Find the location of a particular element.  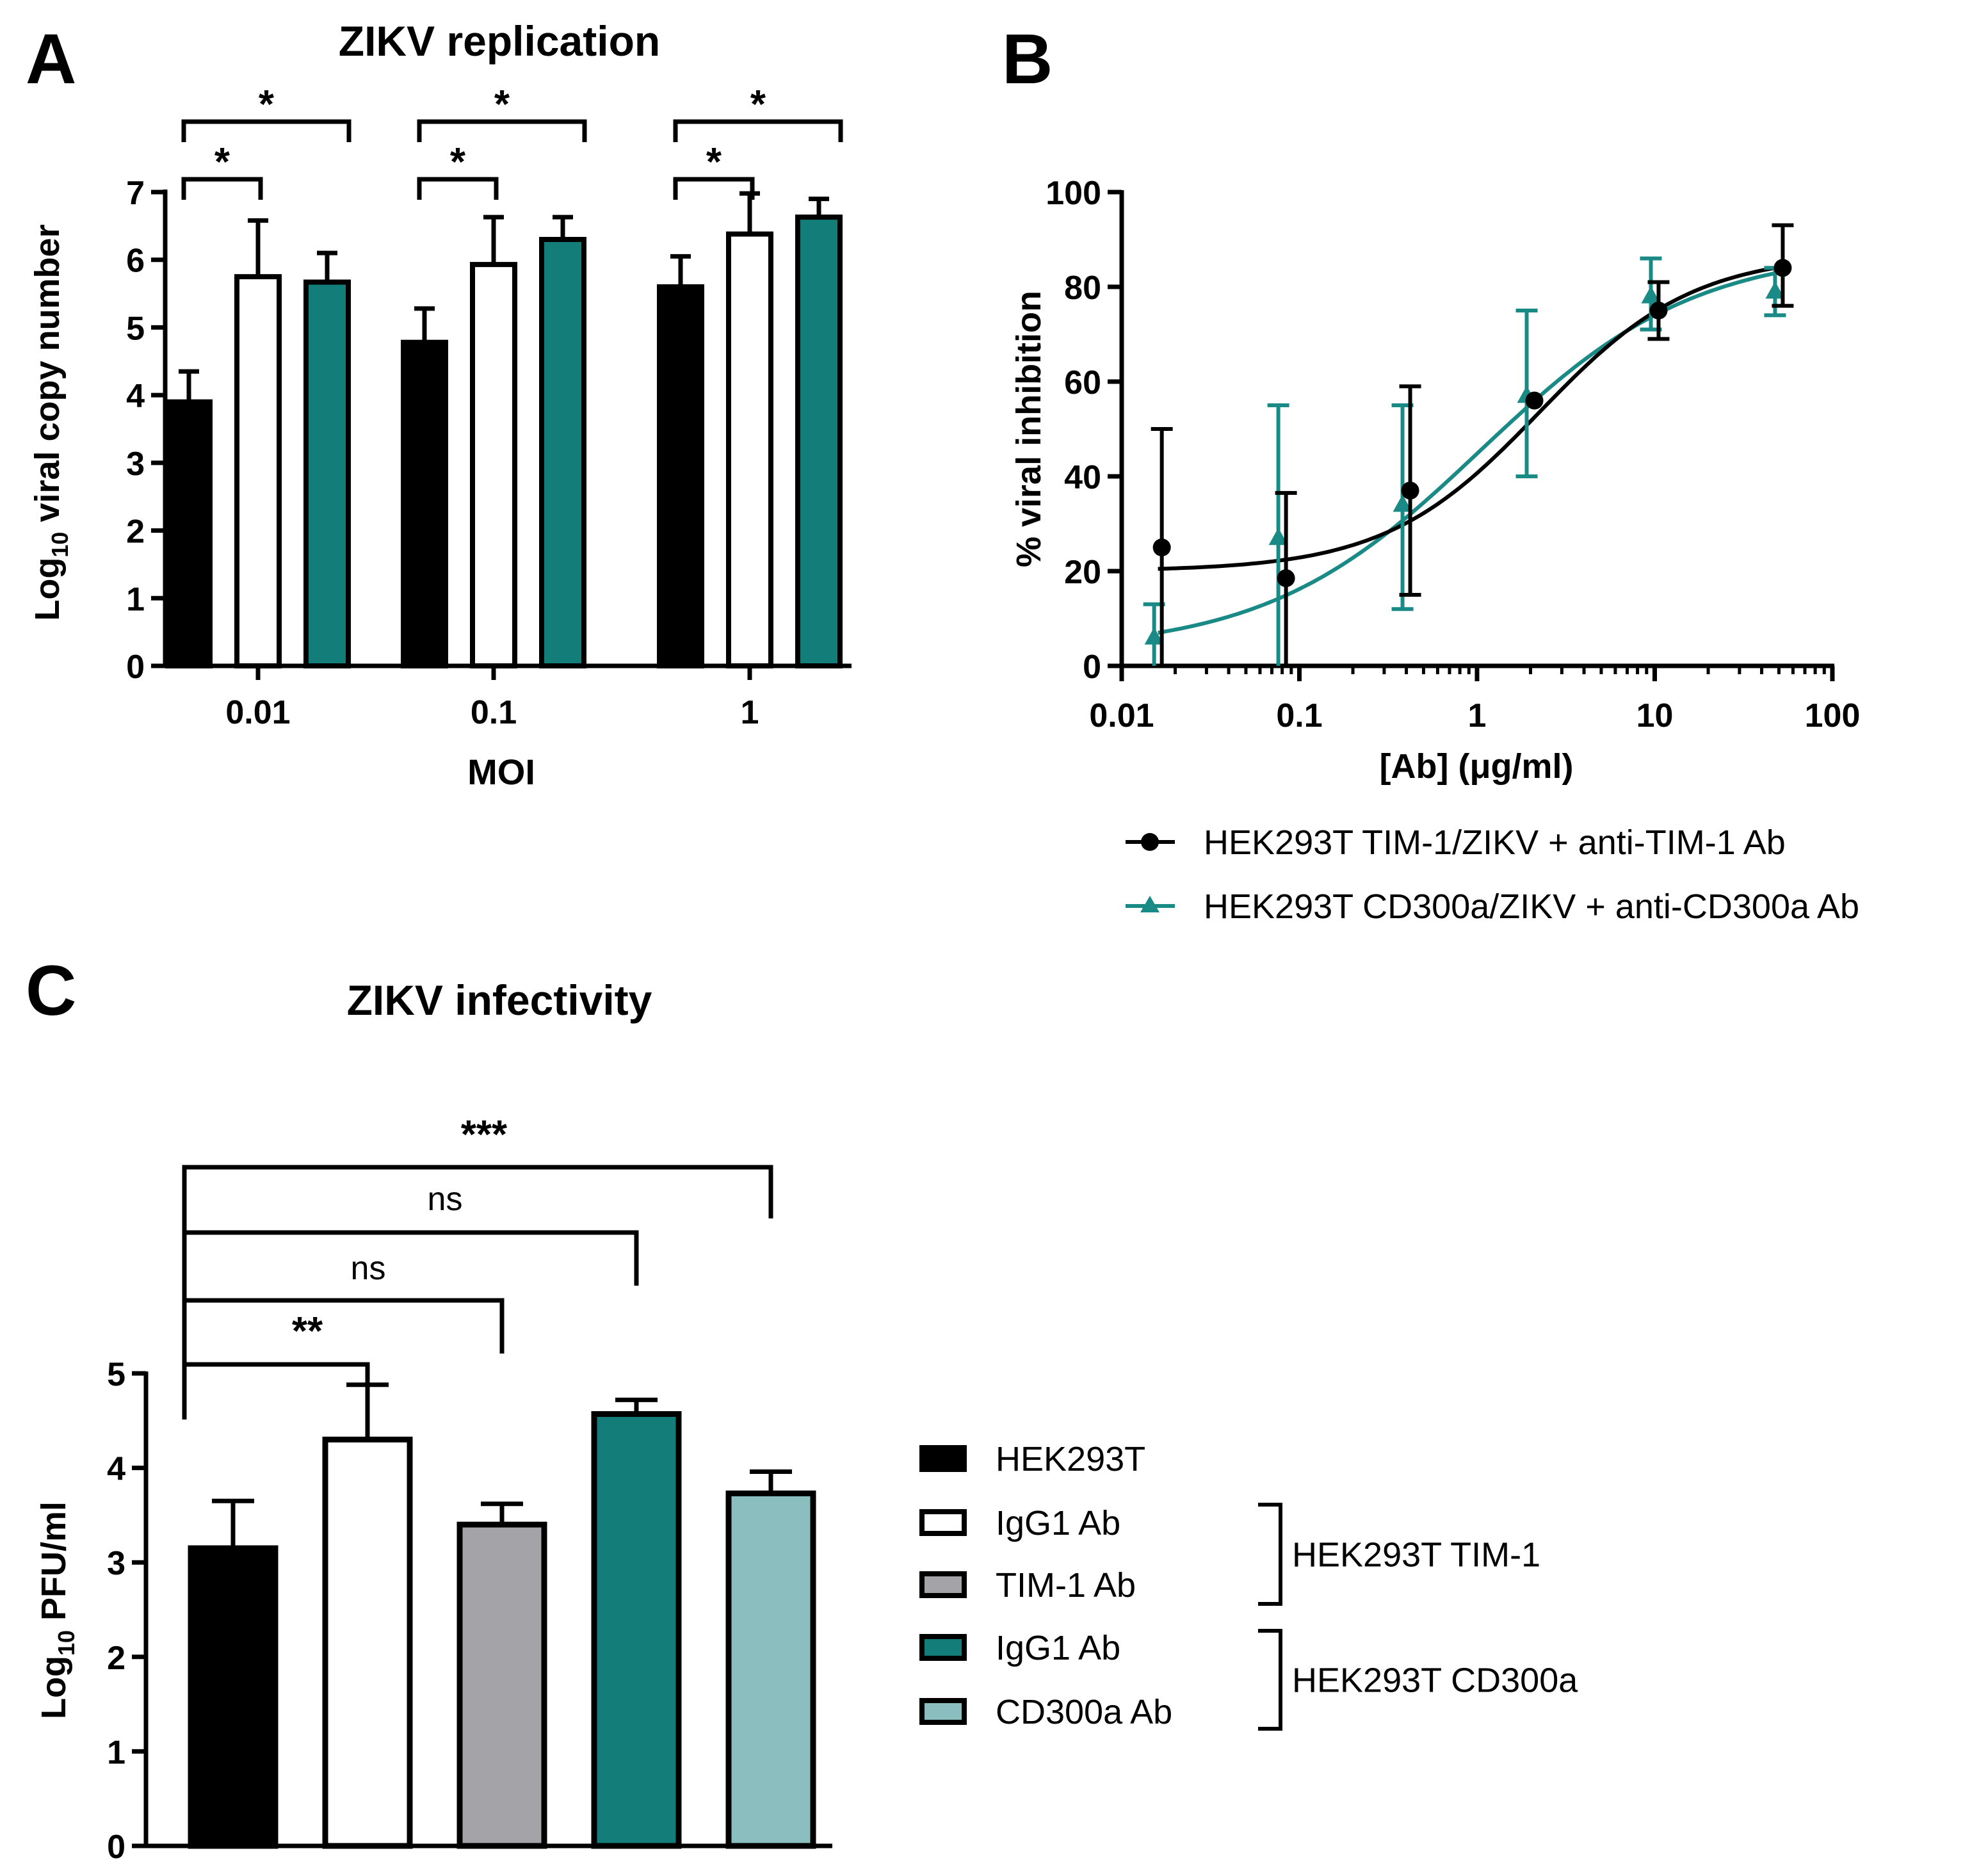

panel-letter-b: B is located at coordinates (1027, 59).